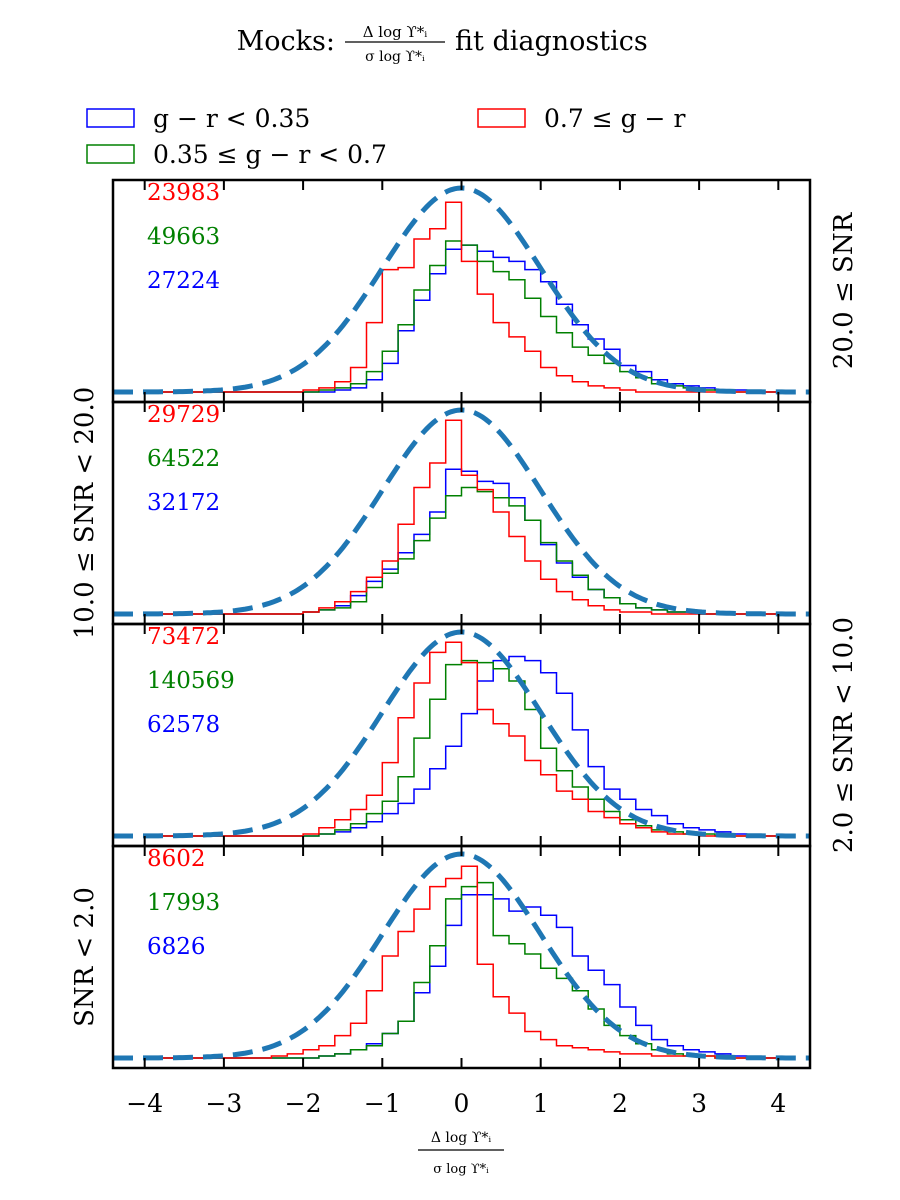 Image resolution: width=900 pixels, height=1200 pixels. What do you see at coordinates (699, 1103) in the screenshot?
I see `x-tick-label: 3` at bounding box center [699, 1103].